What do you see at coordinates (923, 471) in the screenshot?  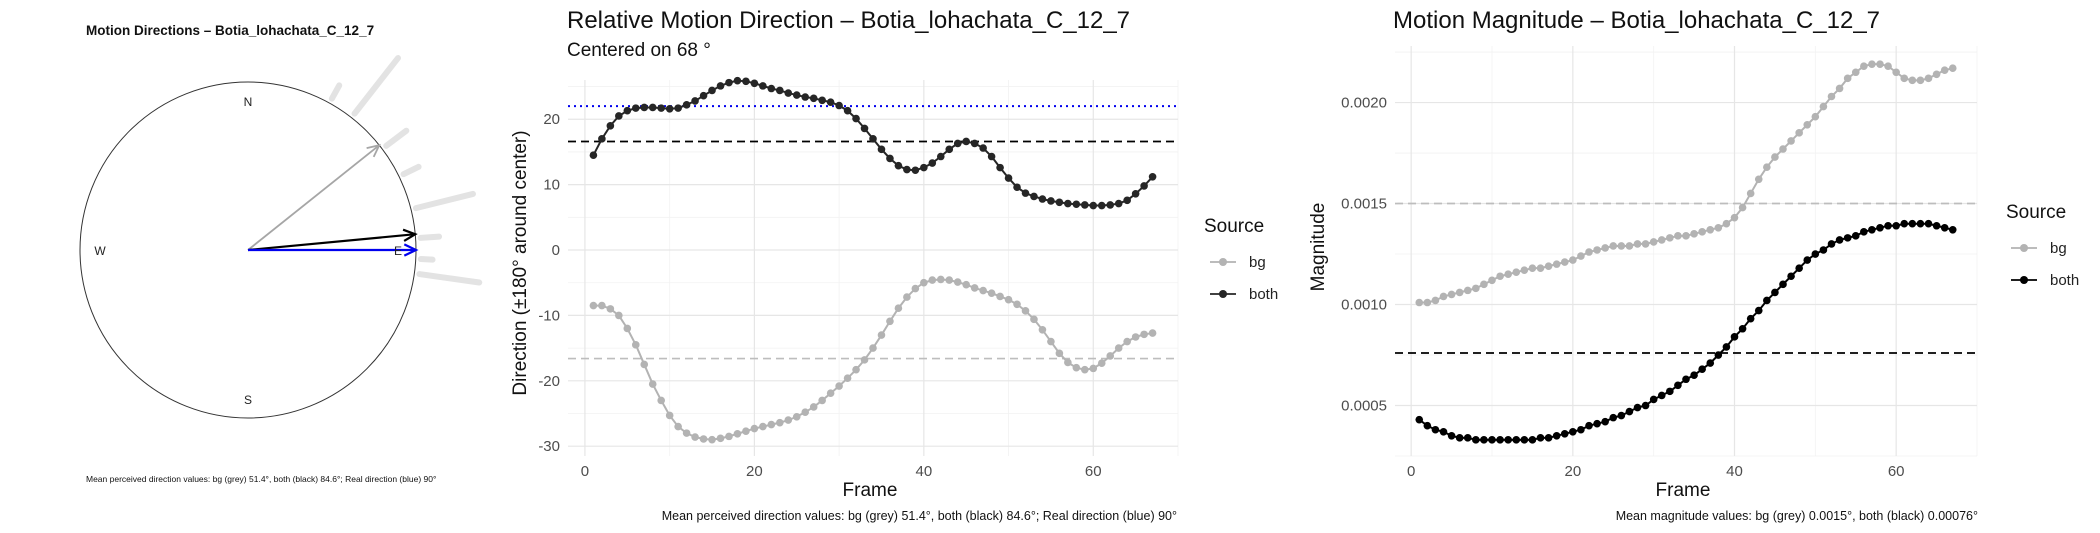 I see `direction-x-tick-label: 40` at bounding box center [923, 471].